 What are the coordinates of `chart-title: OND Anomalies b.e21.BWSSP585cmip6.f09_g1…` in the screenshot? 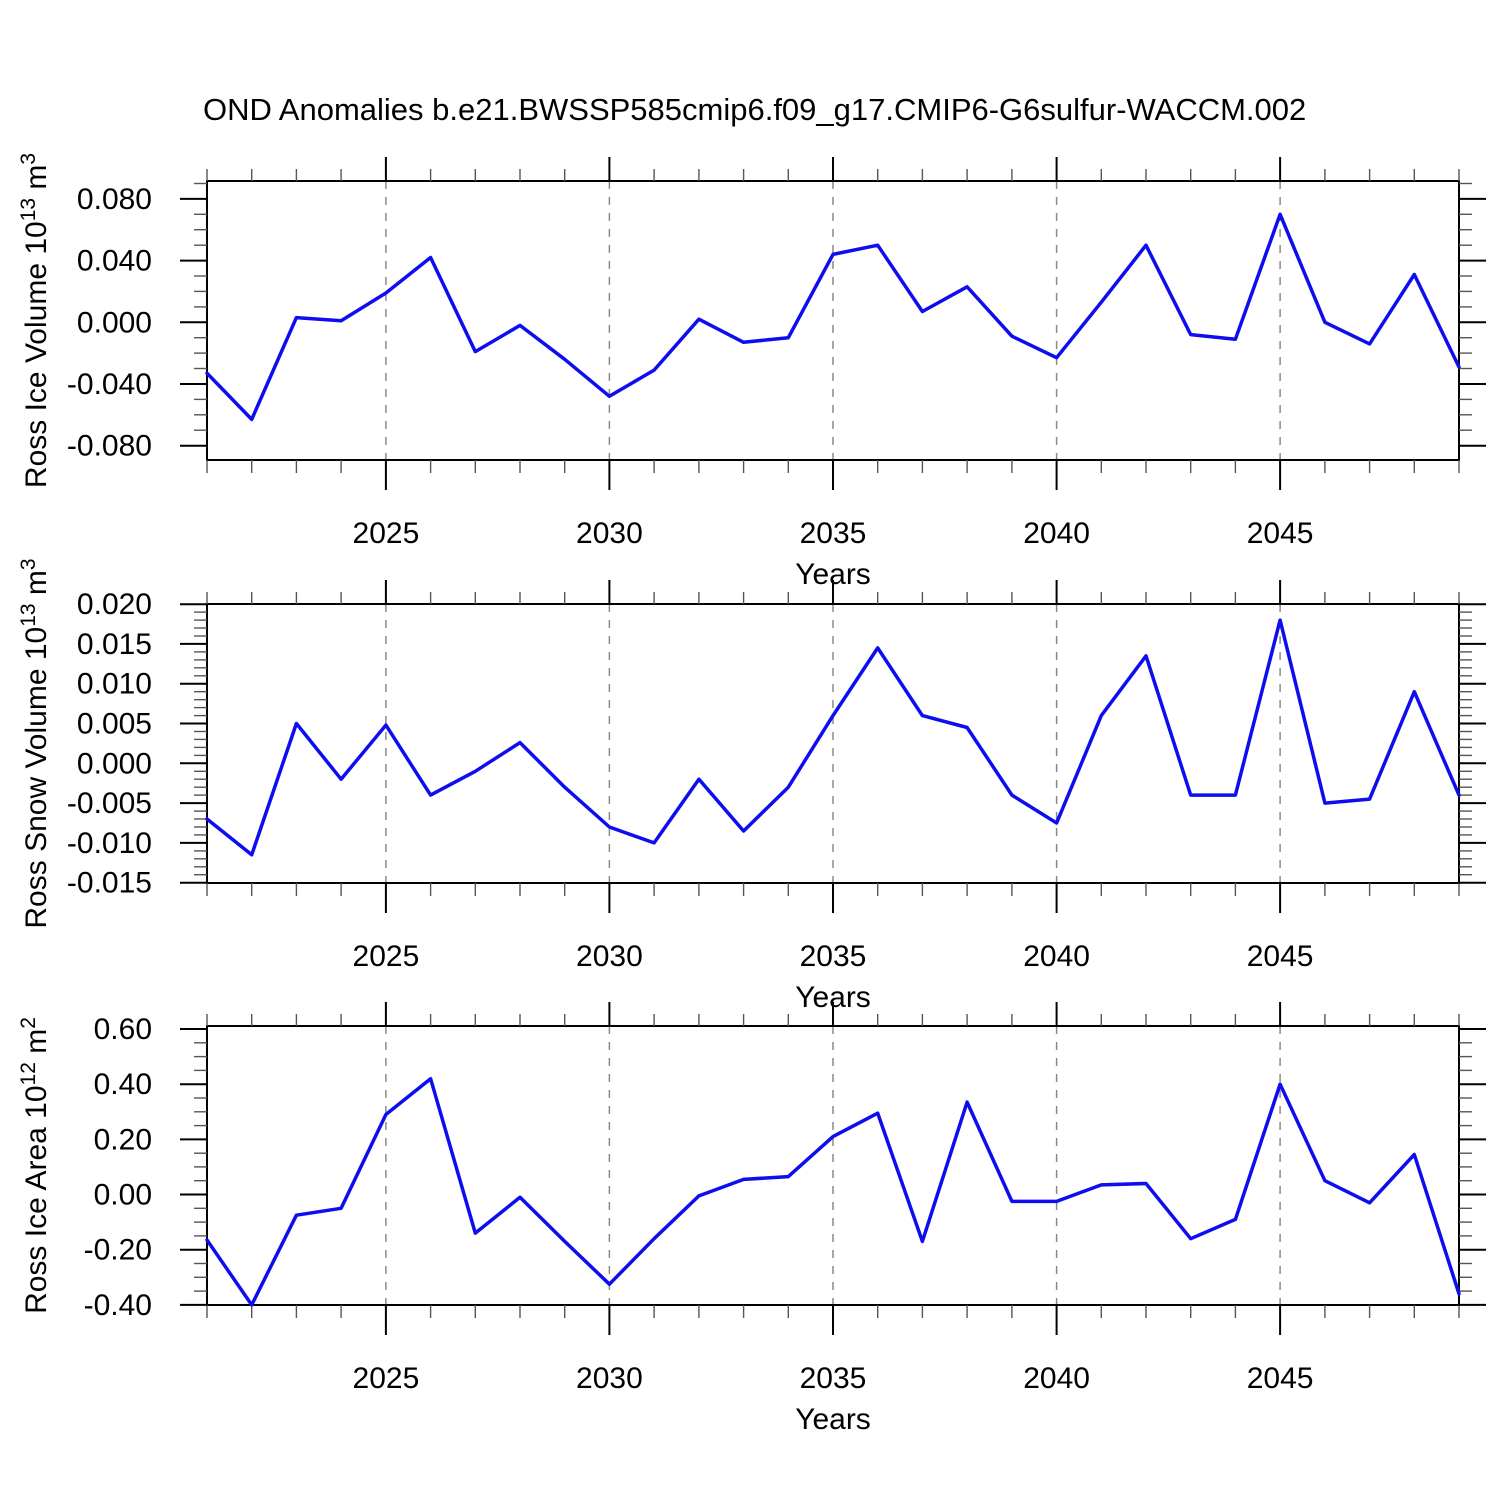 It's located at (755, 109).